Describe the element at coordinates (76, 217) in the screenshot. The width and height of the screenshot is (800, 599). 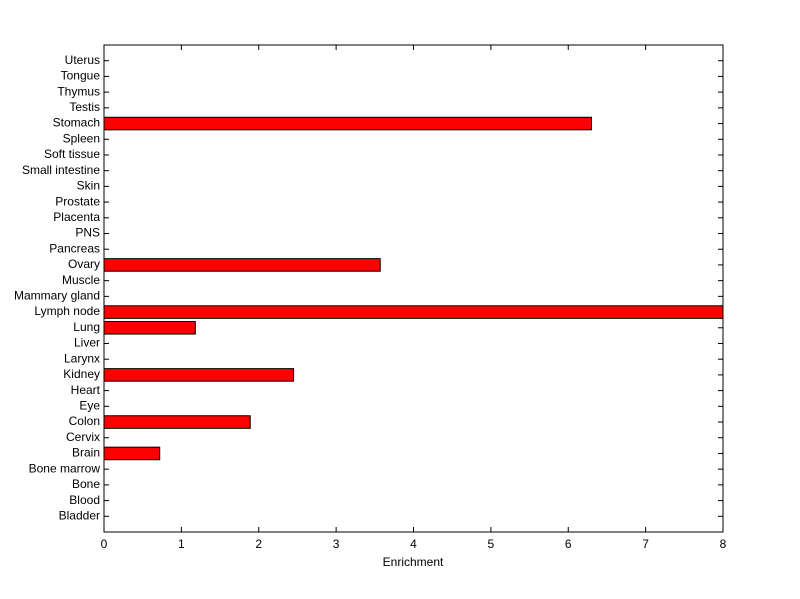
I see `y-tick-label: Placenta` at that location.